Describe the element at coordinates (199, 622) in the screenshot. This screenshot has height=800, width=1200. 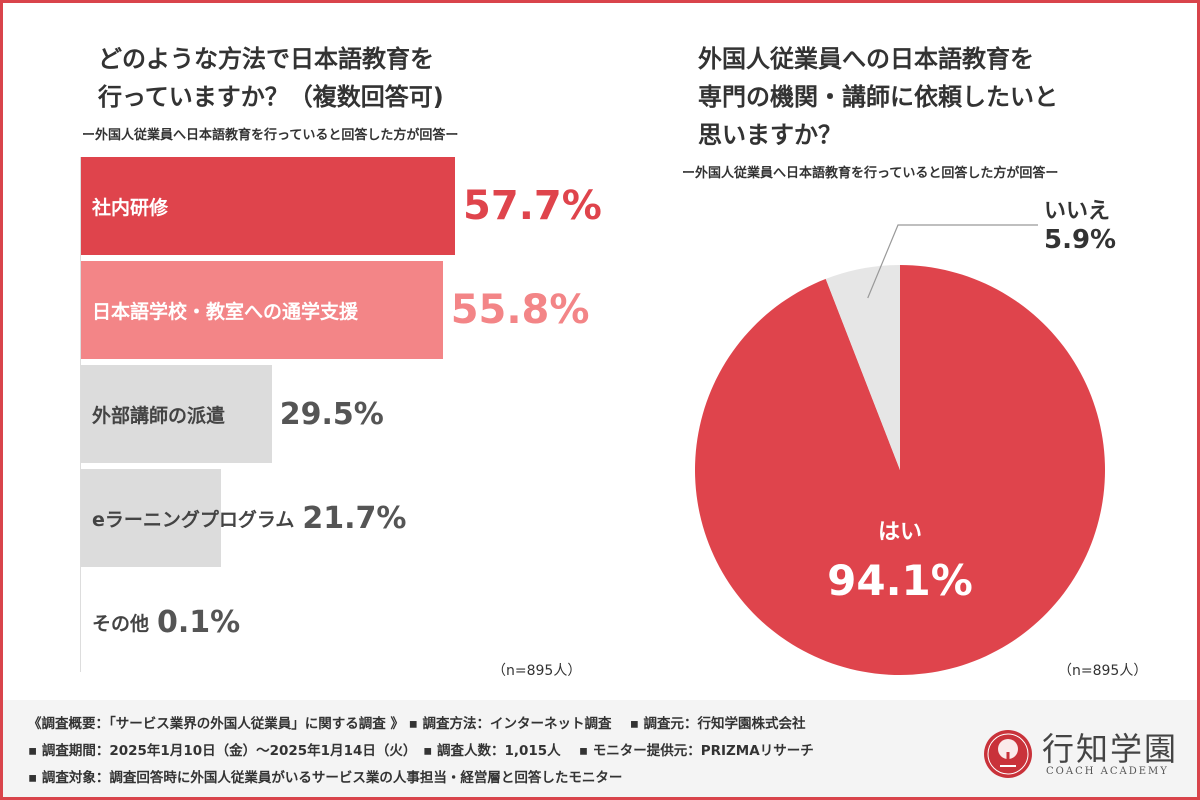
I see `bar-value-5: 0.1%` at that location.